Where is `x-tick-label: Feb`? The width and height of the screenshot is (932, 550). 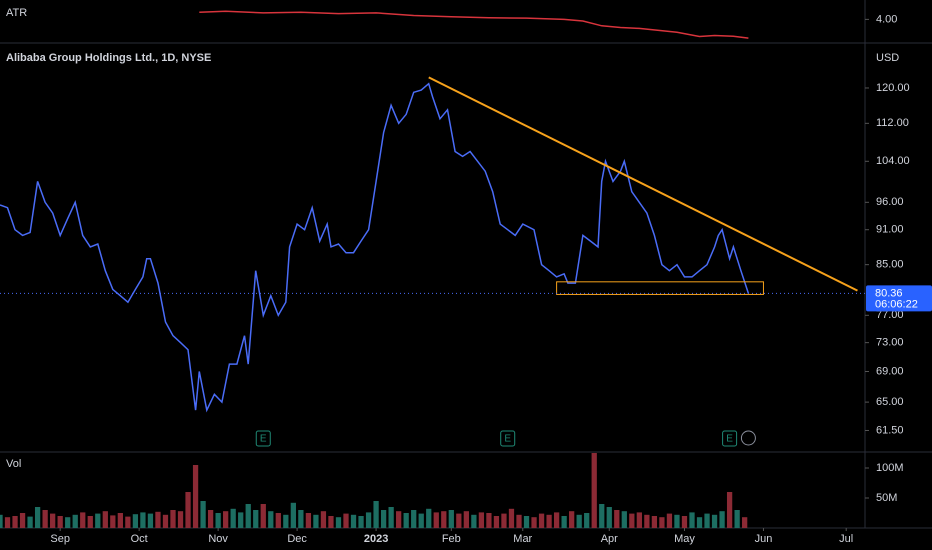
x-tick-label: Feb is located at coordinates (451, 539).